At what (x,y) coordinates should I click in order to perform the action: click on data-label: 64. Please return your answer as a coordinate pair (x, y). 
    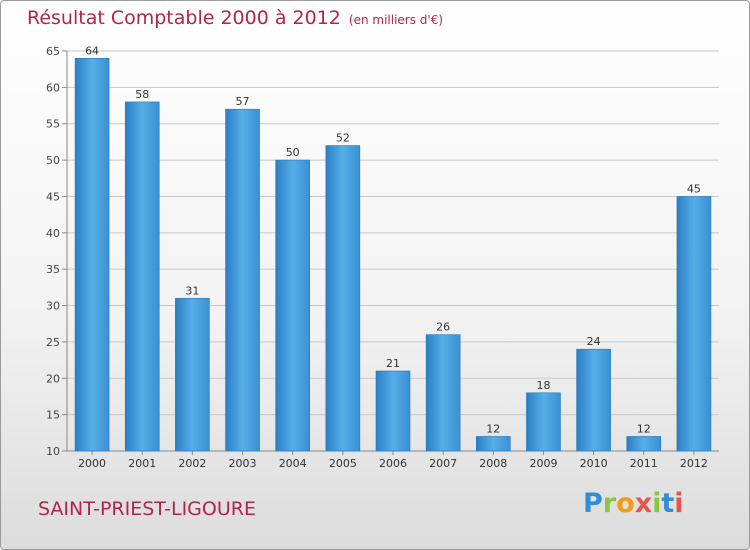
    Looking at the image, I should click on (92, 50).